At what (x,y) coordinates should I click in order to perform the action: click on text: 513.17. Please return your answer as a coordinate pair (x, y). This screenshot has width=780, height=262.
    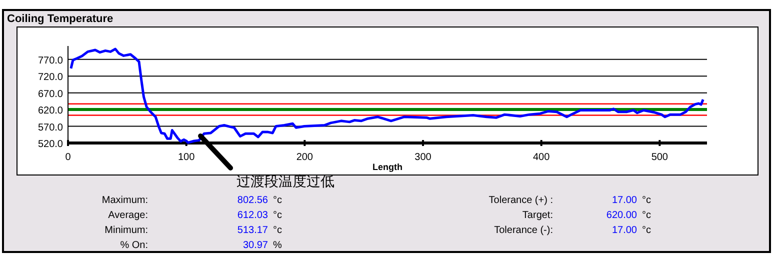
    Looking at the image, I should click on (252, 230).